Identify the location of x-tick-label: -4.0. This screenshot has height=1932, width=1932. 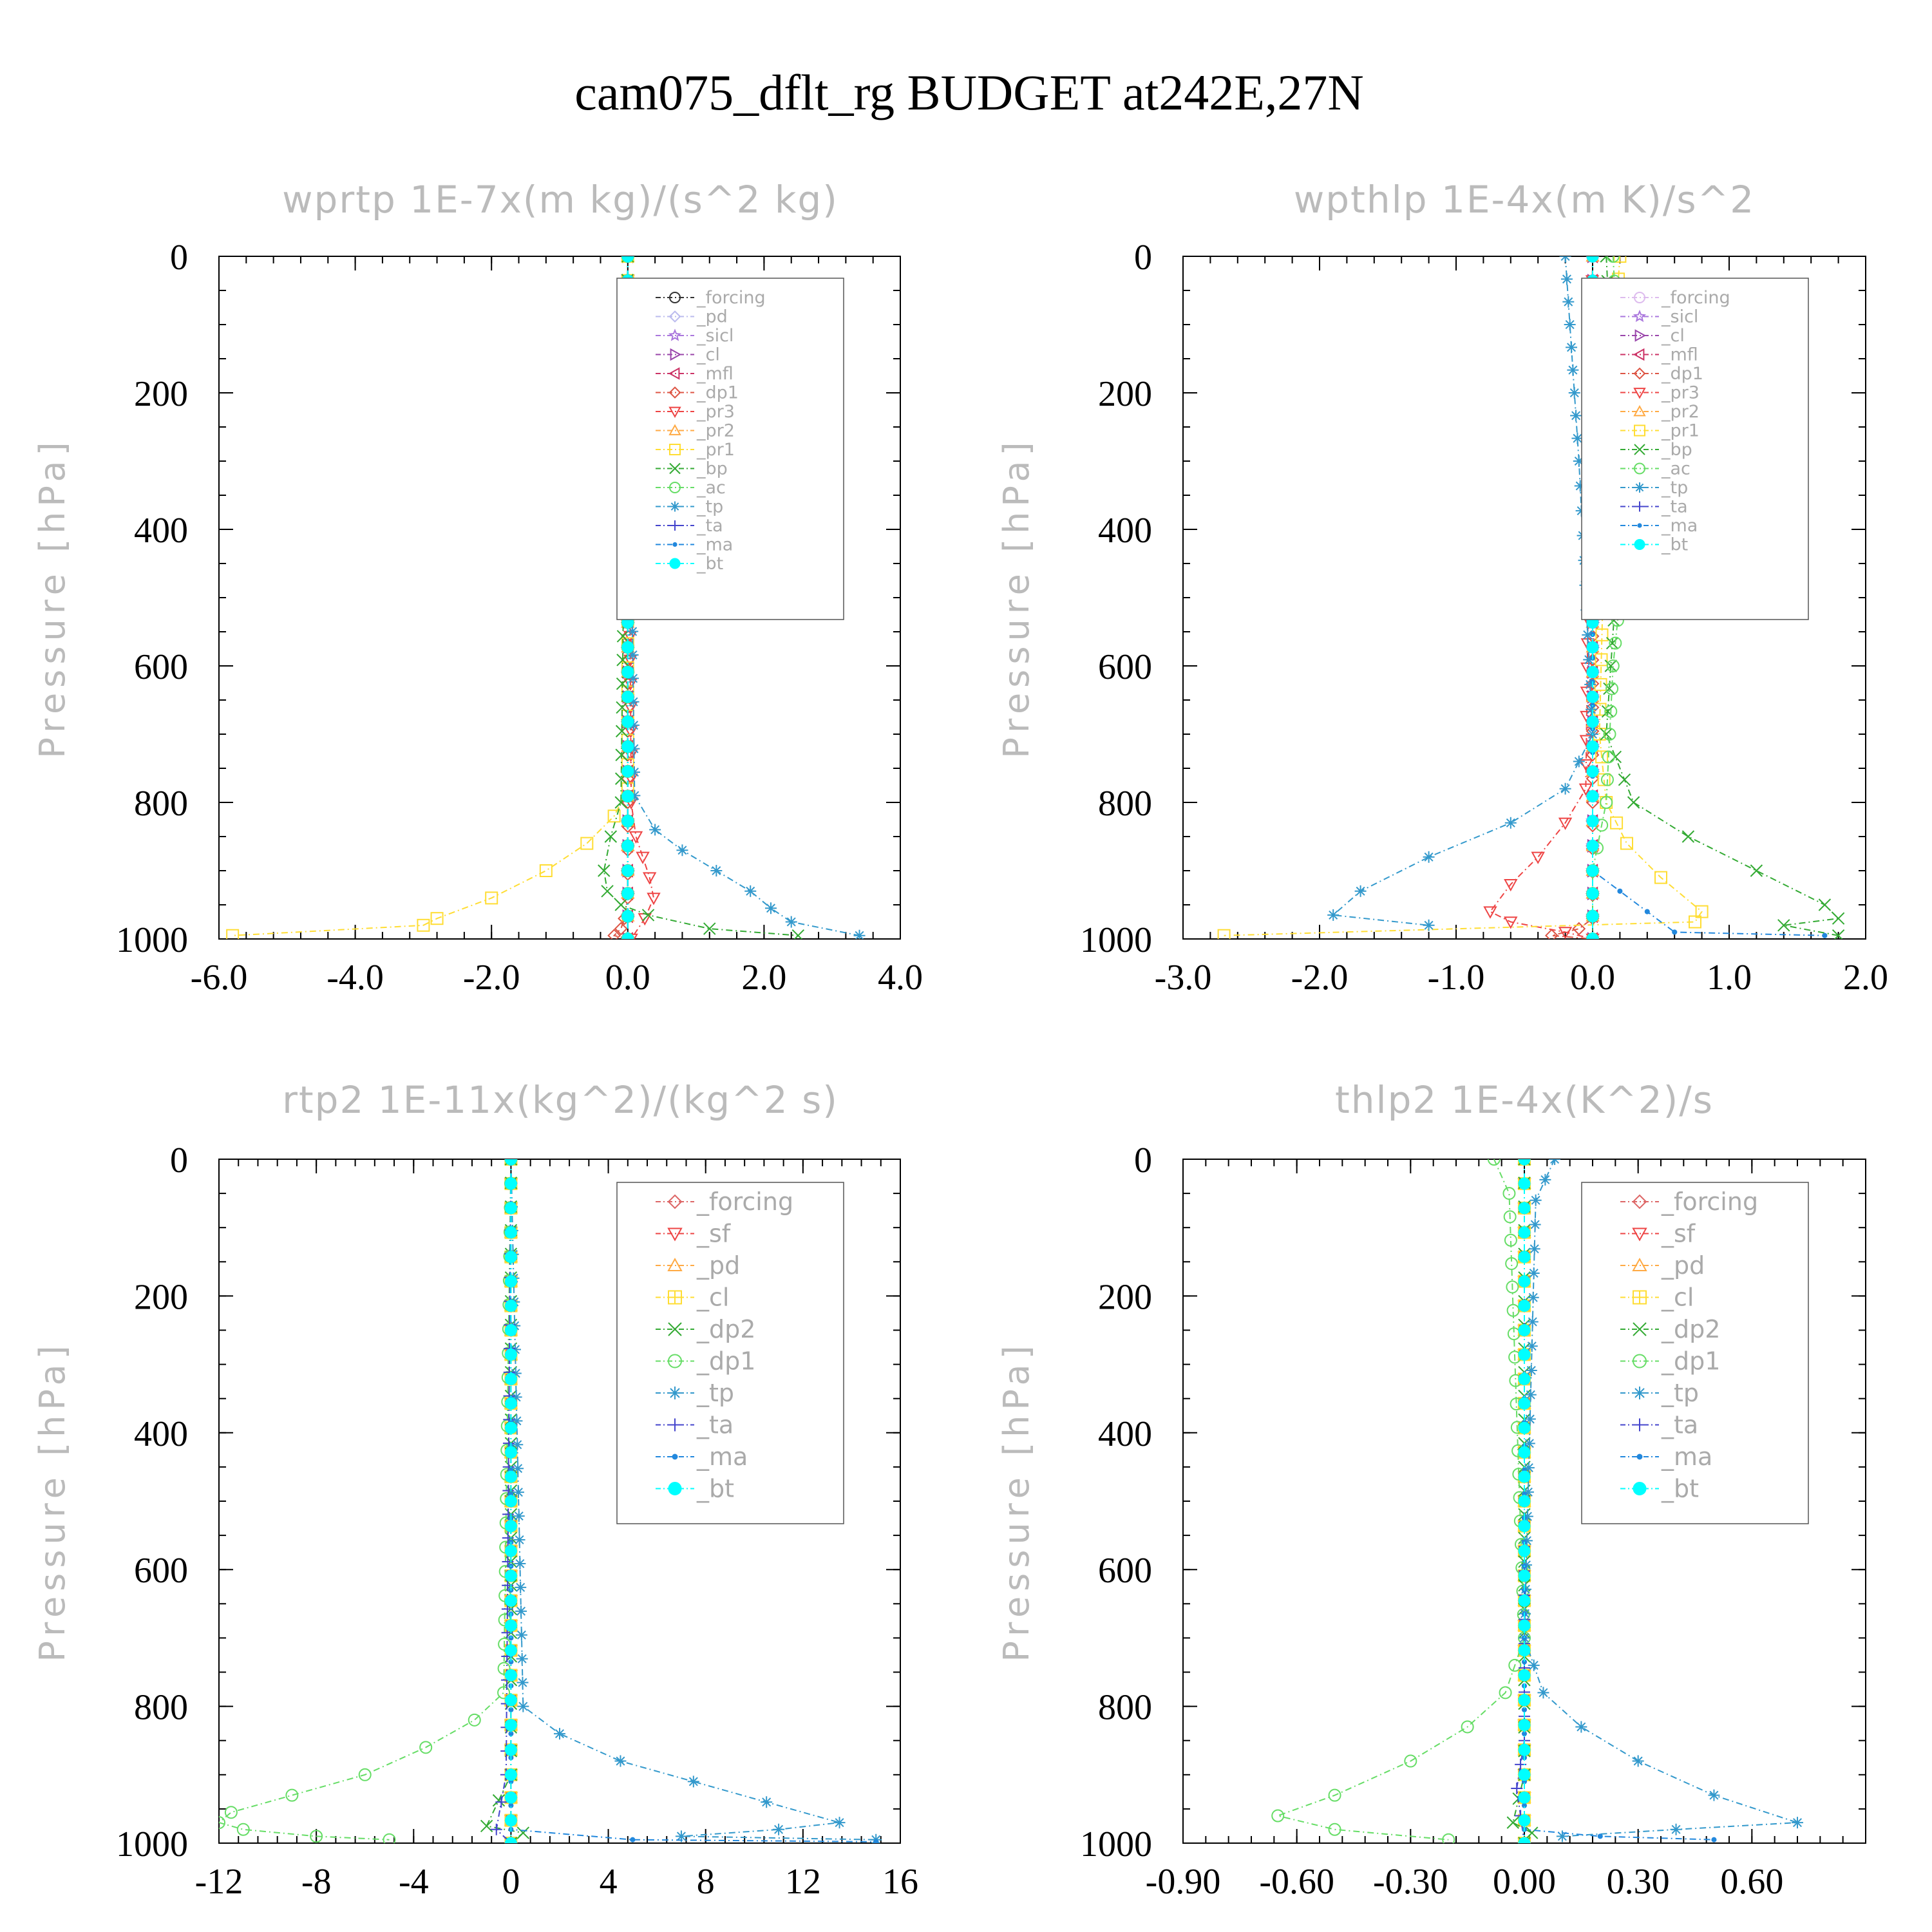
(355, 978).